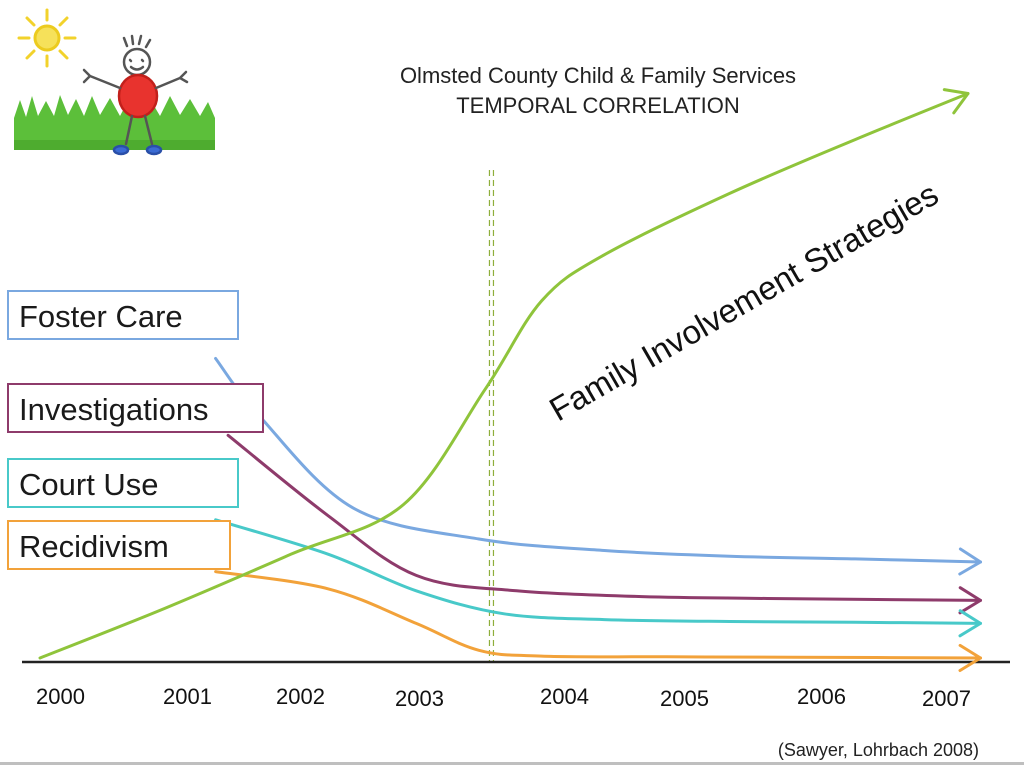 Image resolution: width=1024 pixels, height=768 pixels. Describe the element at coordinates (187, 696) in the screenshot. I see `x-tick-label: 2001` at that location.